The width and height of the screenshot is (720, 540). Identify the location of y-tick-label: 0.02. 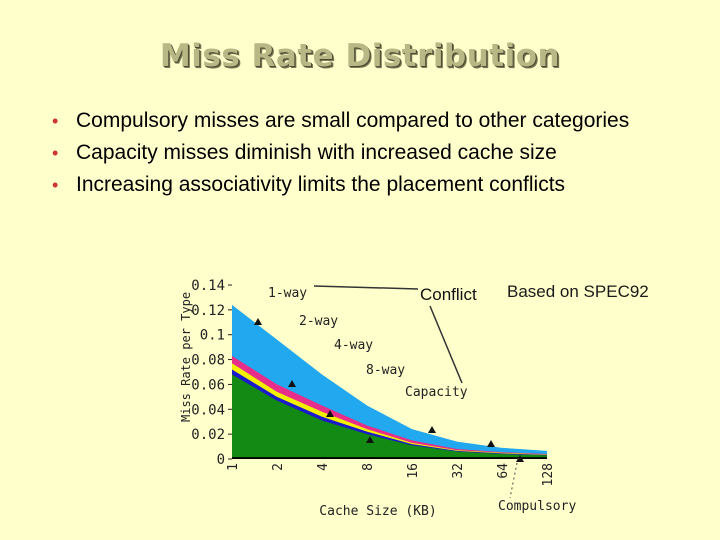
(208, 435).